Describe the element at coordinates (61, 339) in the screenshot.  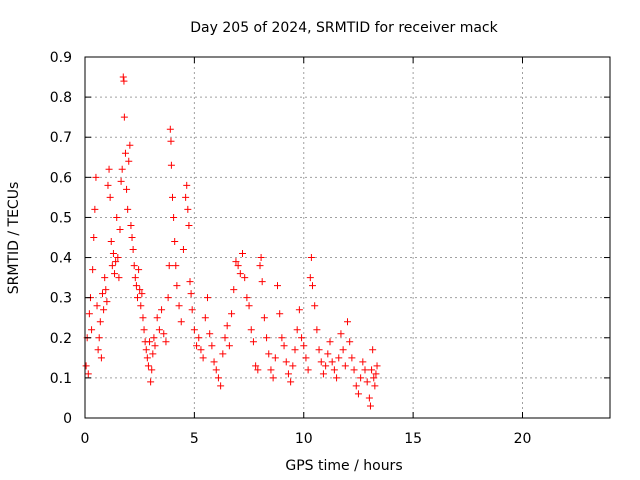
I see `y-tick-label: 0.2` at that location.